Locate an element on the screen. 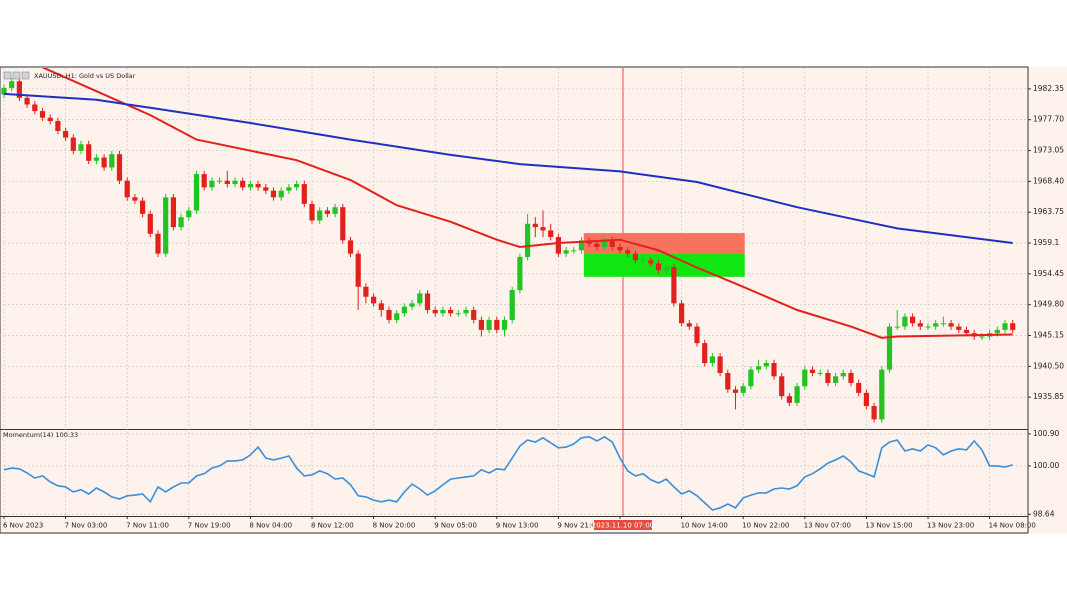 The height and width of the screenshot is (600, 1067). x-tick-label: 13 Nov 07:00 is located at coordinates (827, 526).